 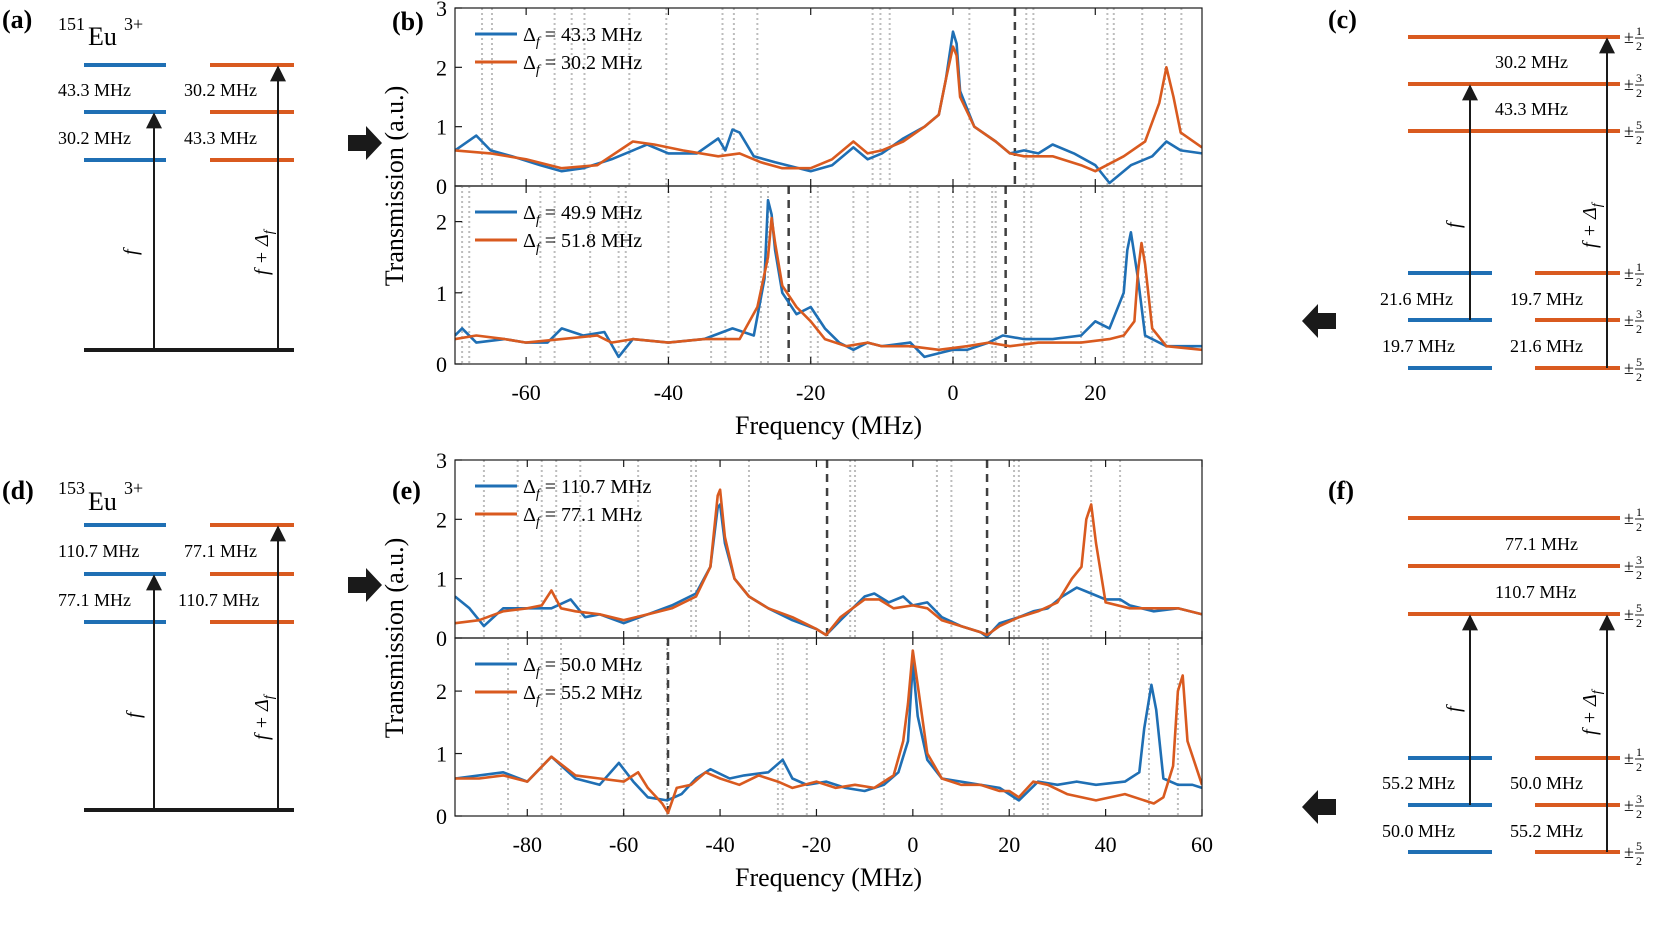 What do you see at coordinates (134, 714) in the screenshot?
I see `arrow-d-f-label: f` at bounding box center [134, 714].